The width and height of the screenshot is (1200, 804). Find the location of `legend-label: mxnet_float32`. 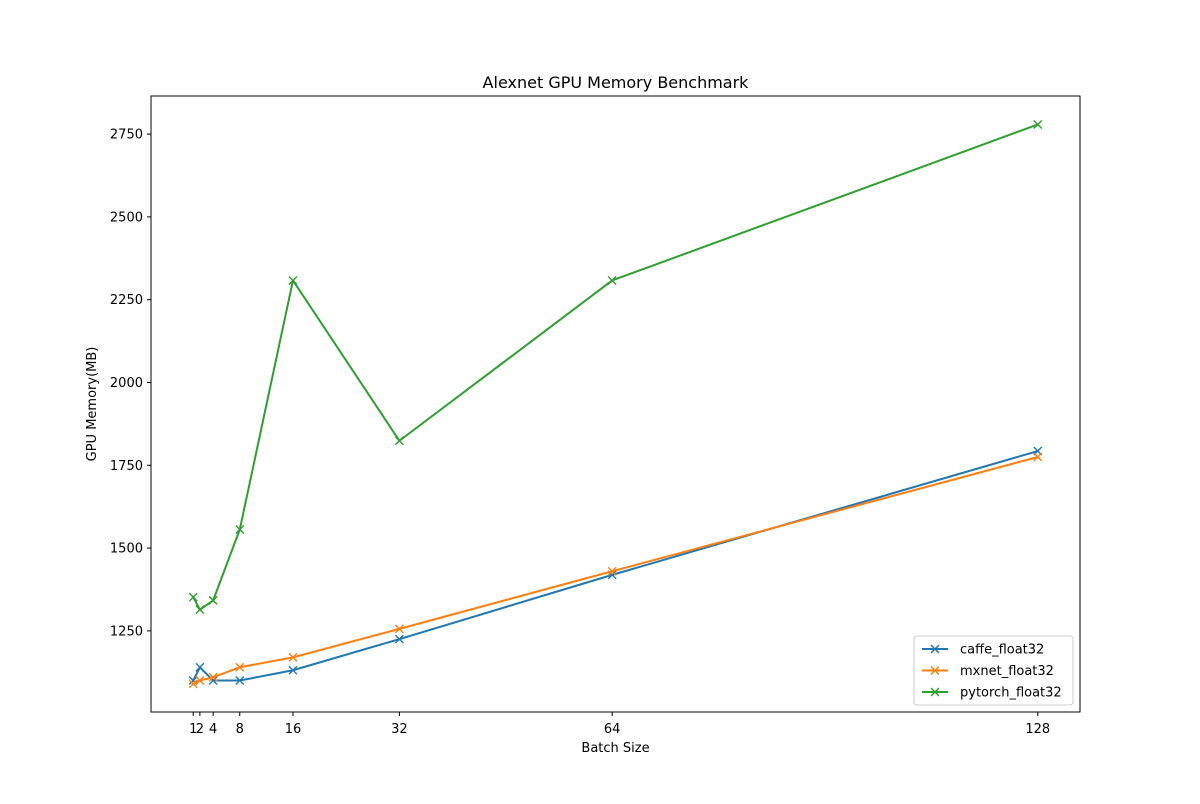

legend-label: mxnet_float32 is located at coordinates (1007, 671).